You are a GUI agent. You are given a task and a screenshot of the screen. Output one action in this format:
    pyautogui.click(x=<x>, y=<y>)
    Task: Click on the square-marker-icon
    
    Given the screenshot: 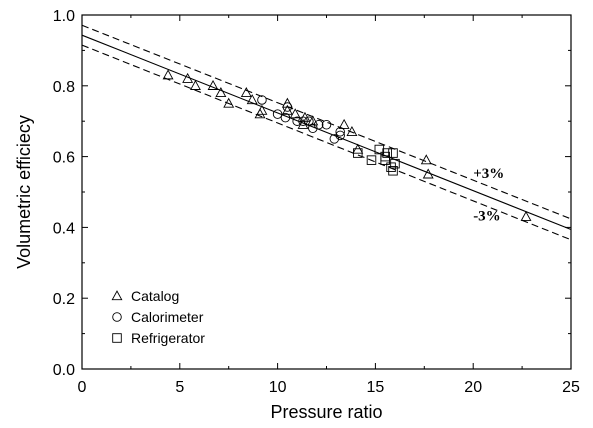 What is the action you would take?
    pyautogui.click(x=117, y=338)
    